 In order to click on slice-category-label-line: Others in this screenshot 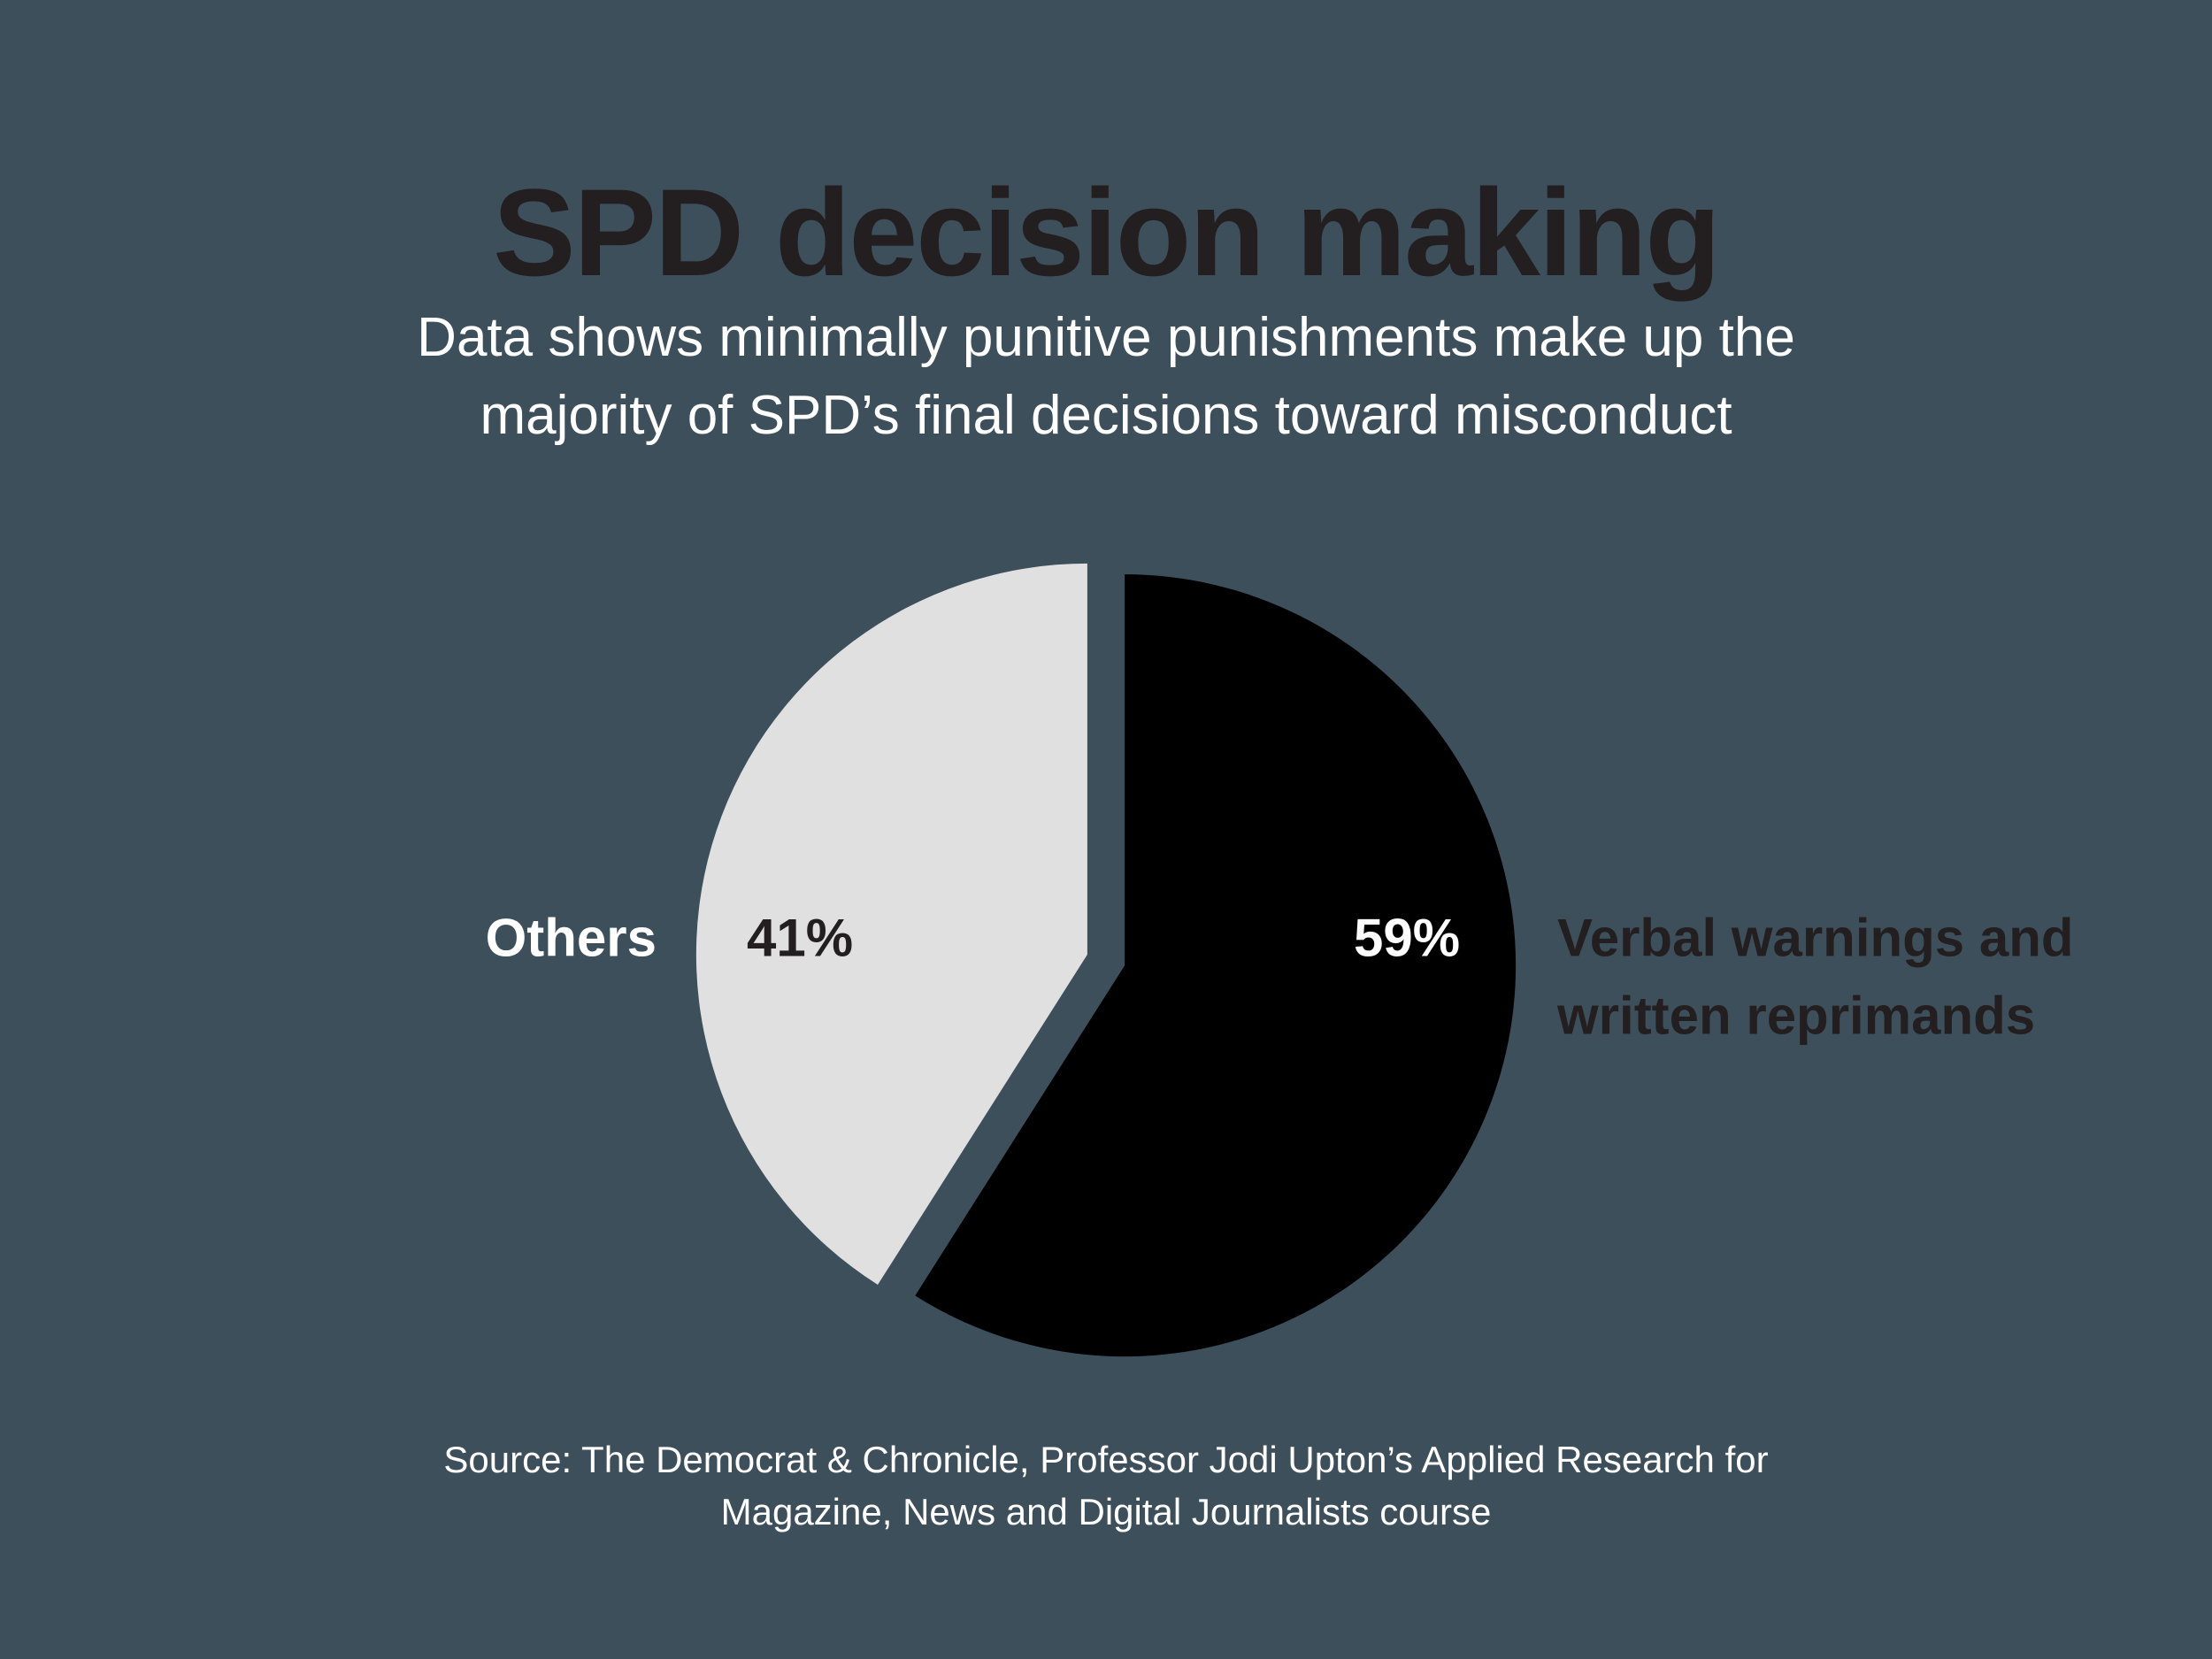, I will do `click(572, 939)`.